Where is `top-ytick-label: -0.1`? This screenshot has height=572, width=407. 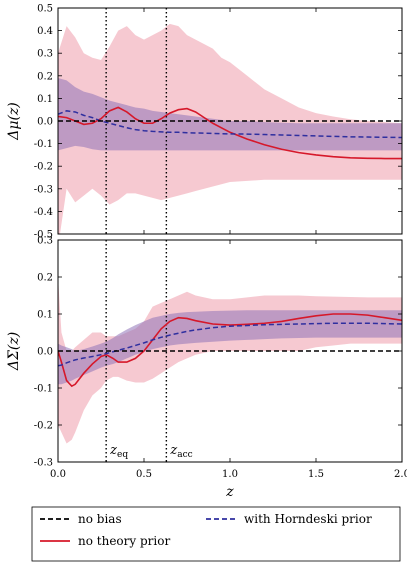 top-ytick-label: -0.1 is located at coordinates (43, 144).